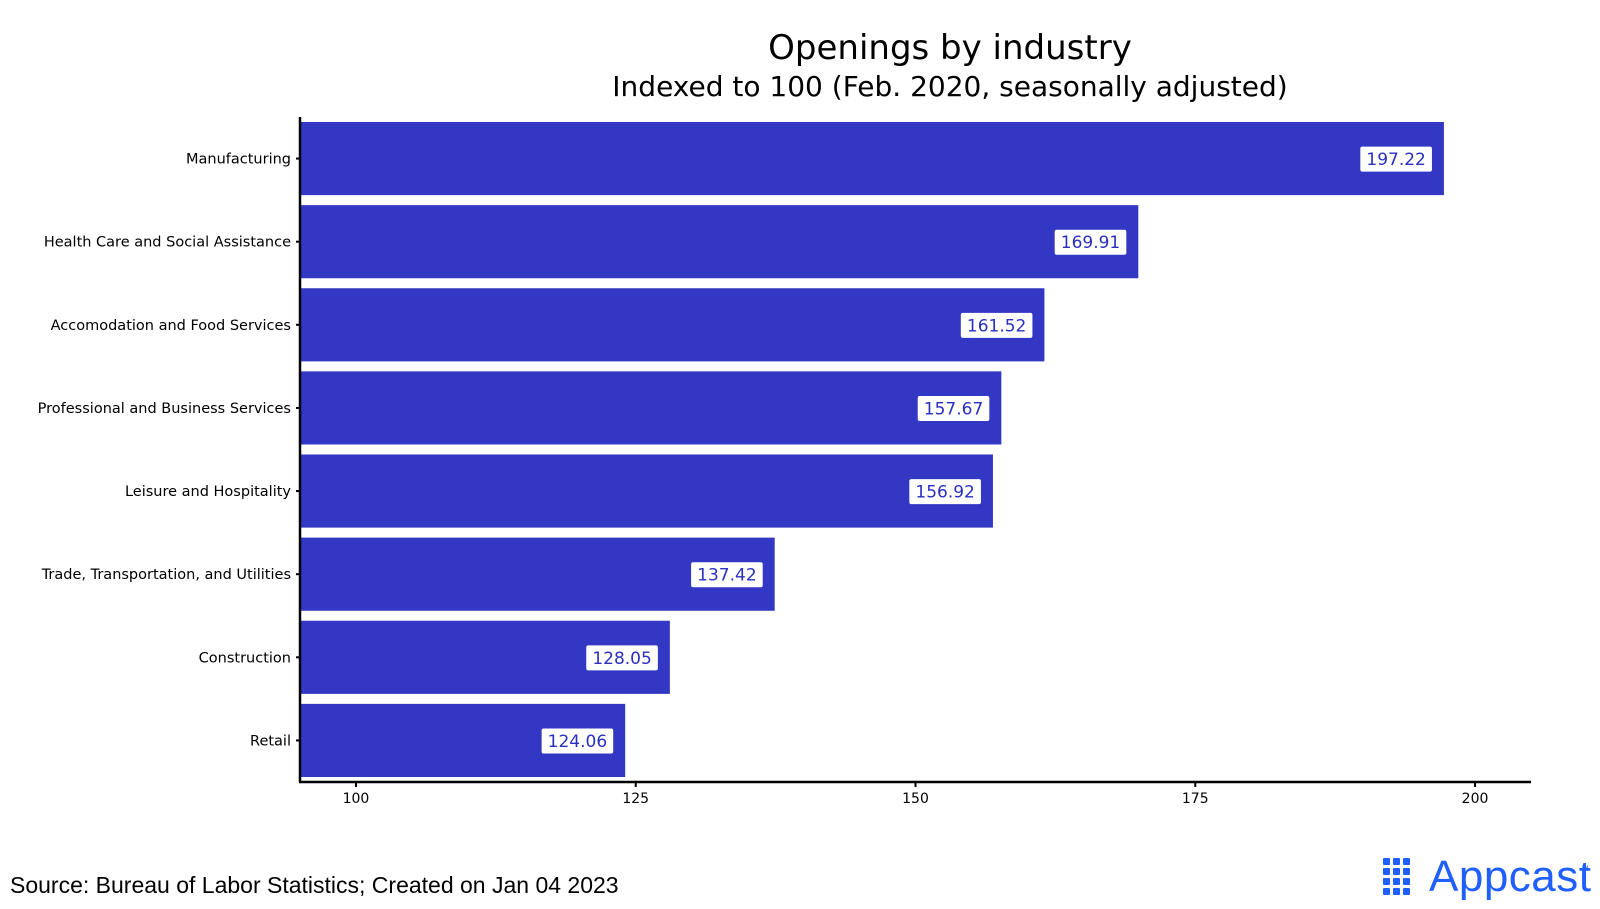 This screenshot has width=1600, height=909. I want to click on y-tick-label: Accomodation and Food Services, so click(171, 326).